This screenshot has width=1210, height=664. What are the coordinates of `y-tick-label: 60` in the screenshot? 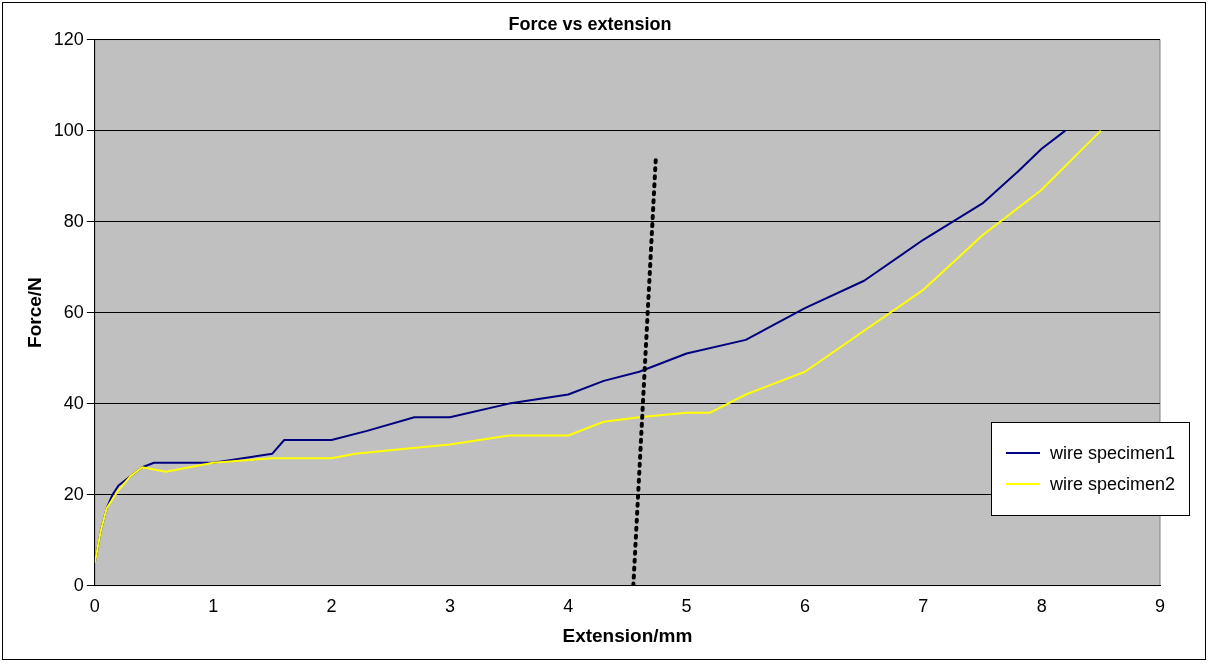 It's located at (73, 311).